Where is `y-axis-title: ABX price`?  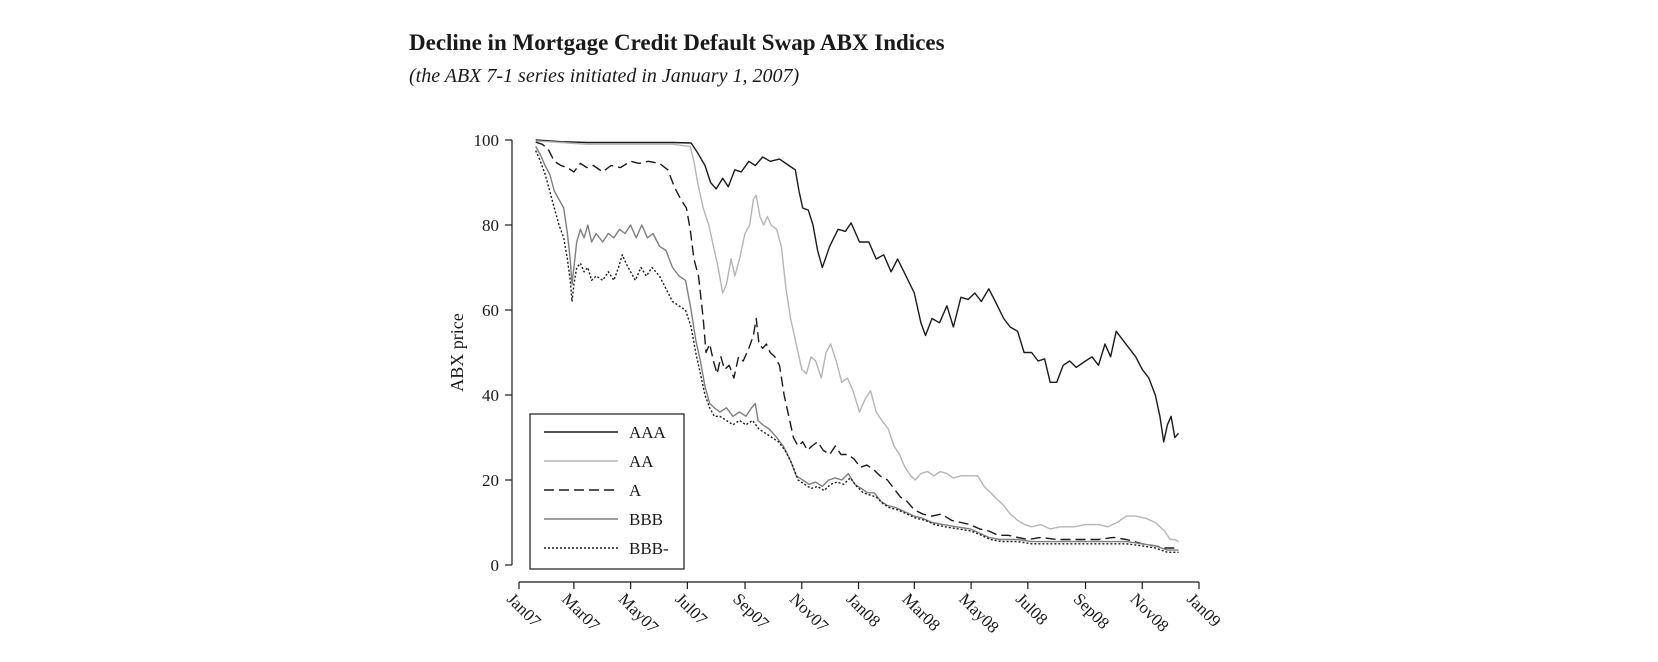
y-axis-title: ABX price is located at coordinates (457, 352).